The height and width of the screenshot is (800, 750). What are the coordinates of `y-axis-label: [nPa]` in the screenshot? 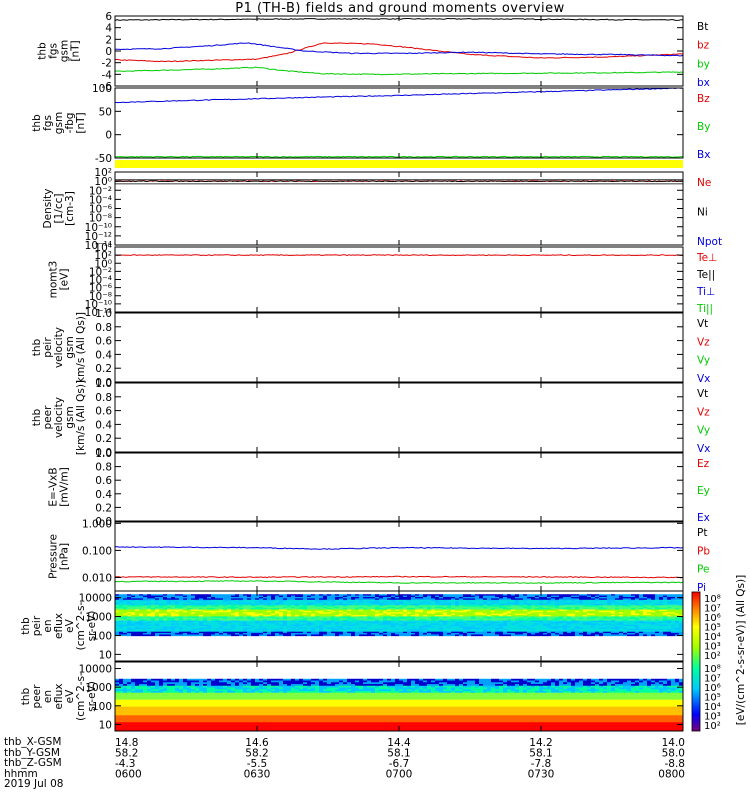 It's located at (65, 556).